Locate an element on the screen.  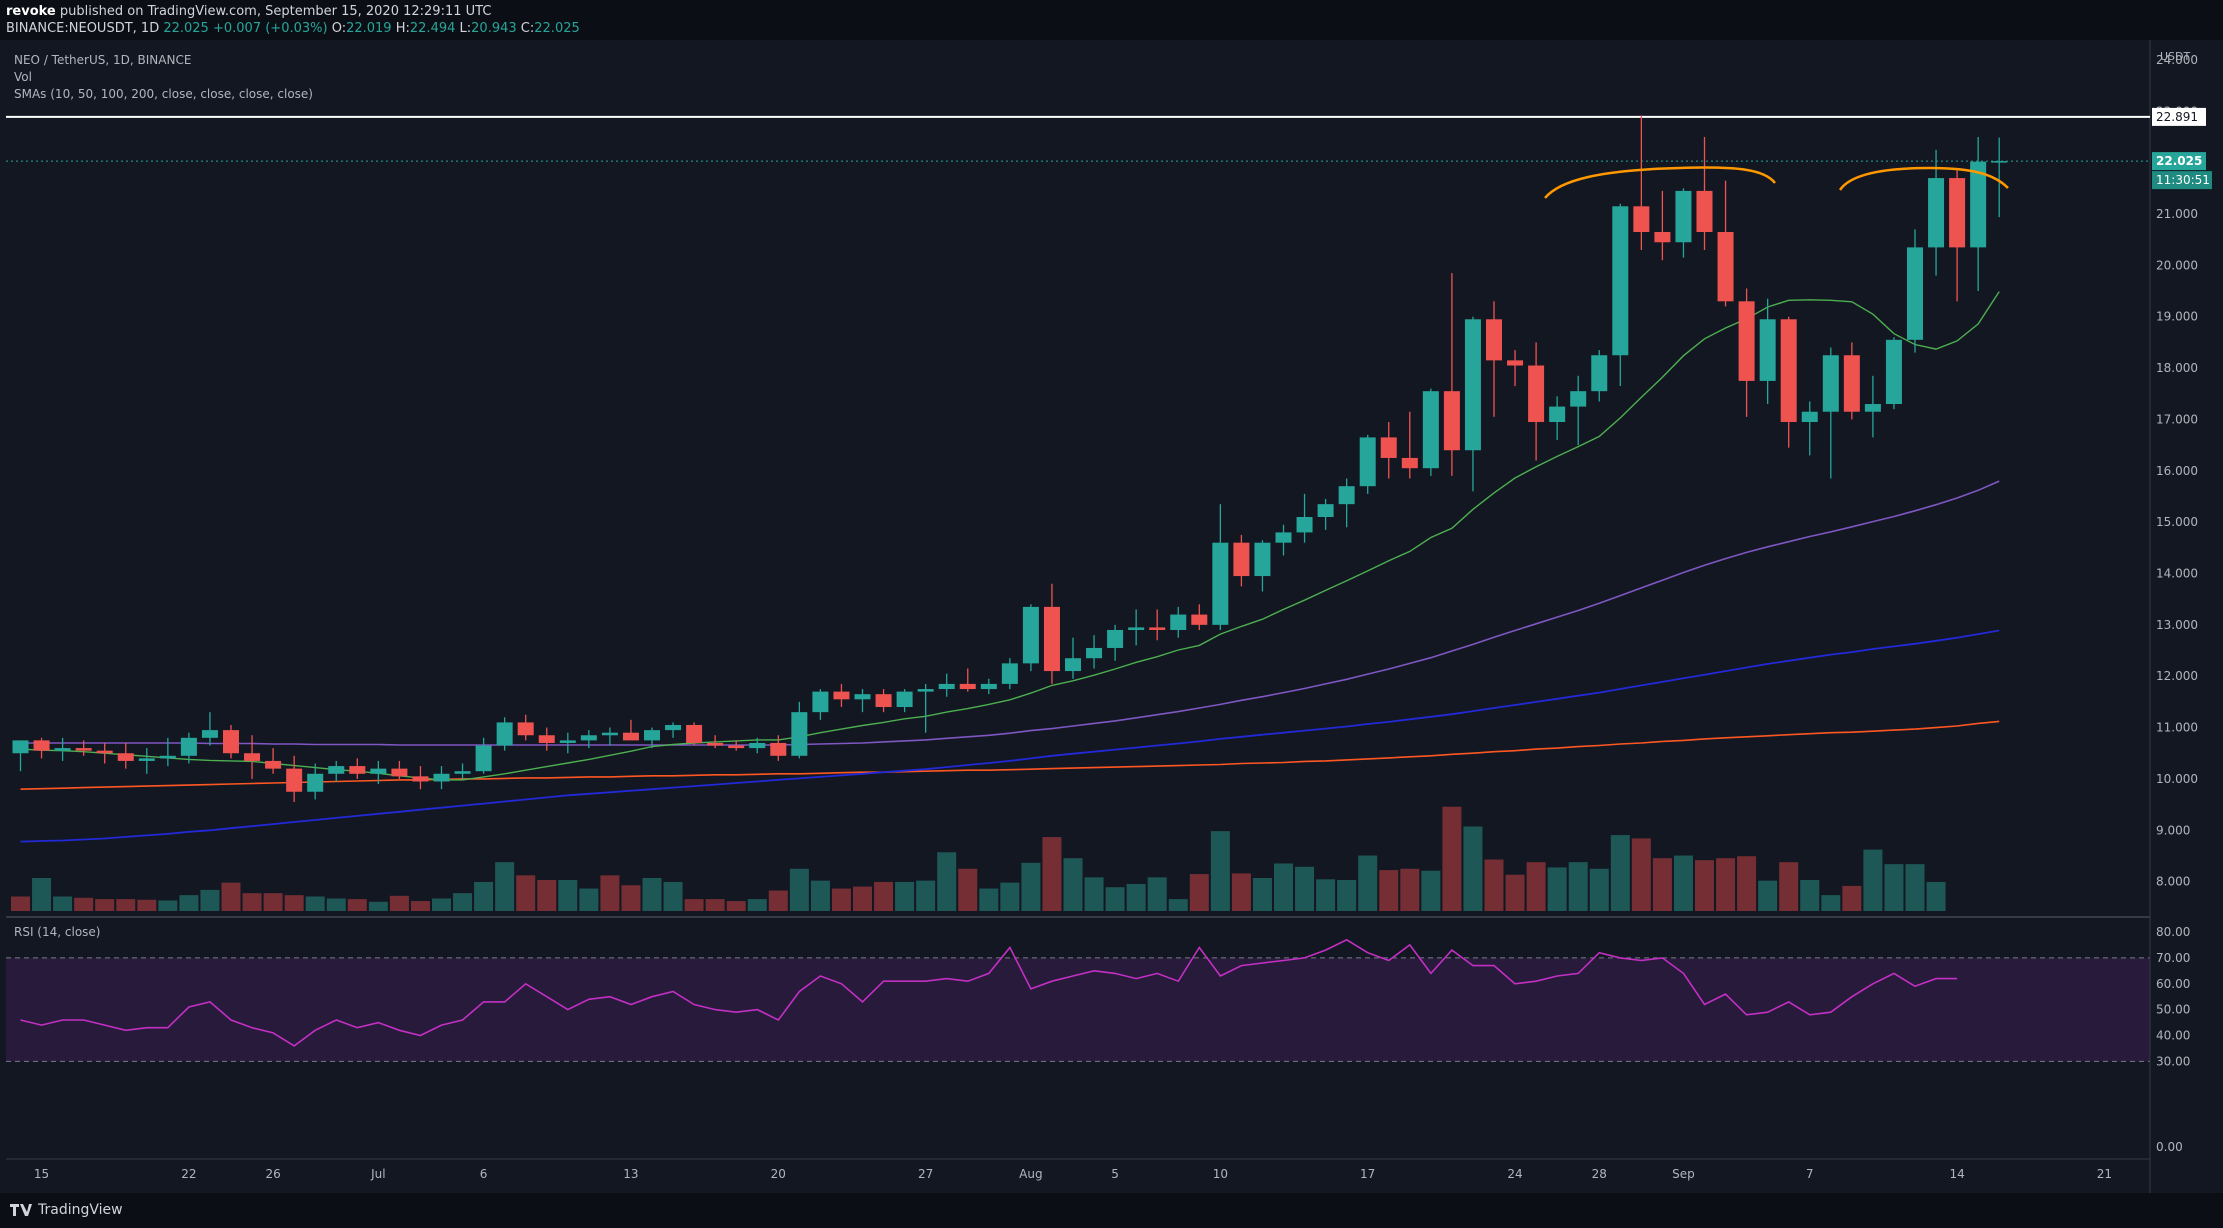
open-value: 22.019 is located at coordinates (369, 28).